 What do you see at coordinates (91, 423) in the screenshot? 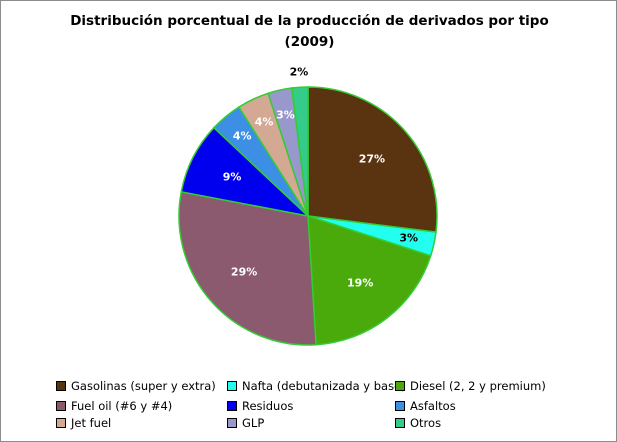
I see `legend-label: Jet fuel` at bounding box center [91, 423].